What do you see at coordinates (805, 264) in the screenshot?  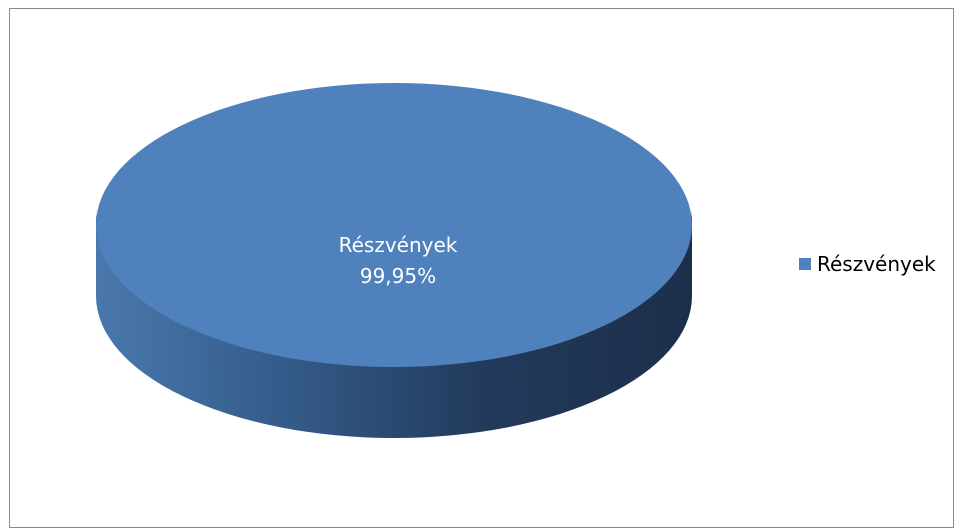 I see `legend-swatch` at bounding box center [805, 264].